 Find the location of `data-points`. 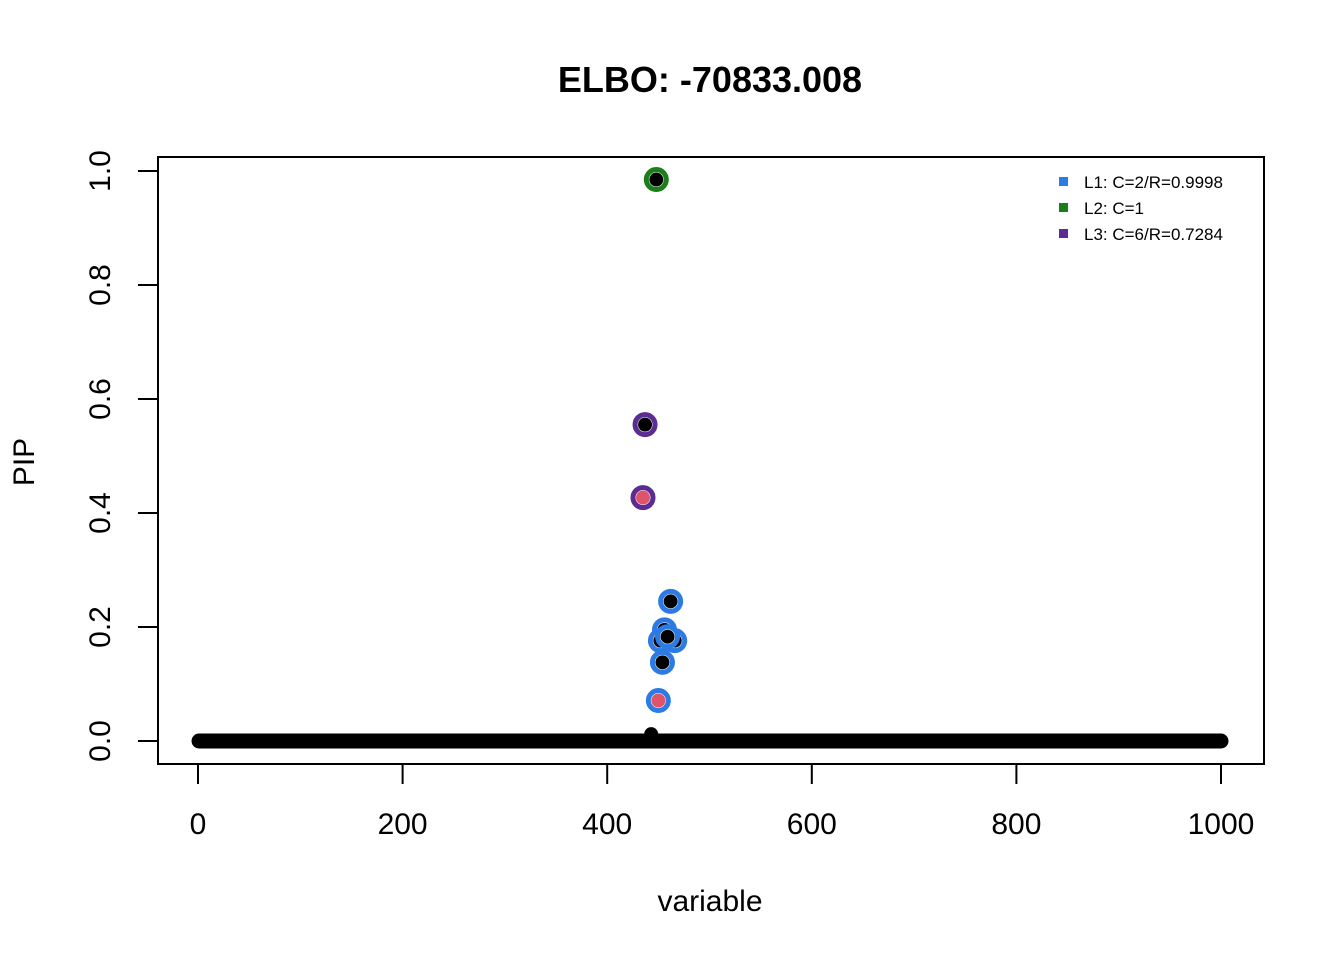

data-points is located at coordinates (659, 454).